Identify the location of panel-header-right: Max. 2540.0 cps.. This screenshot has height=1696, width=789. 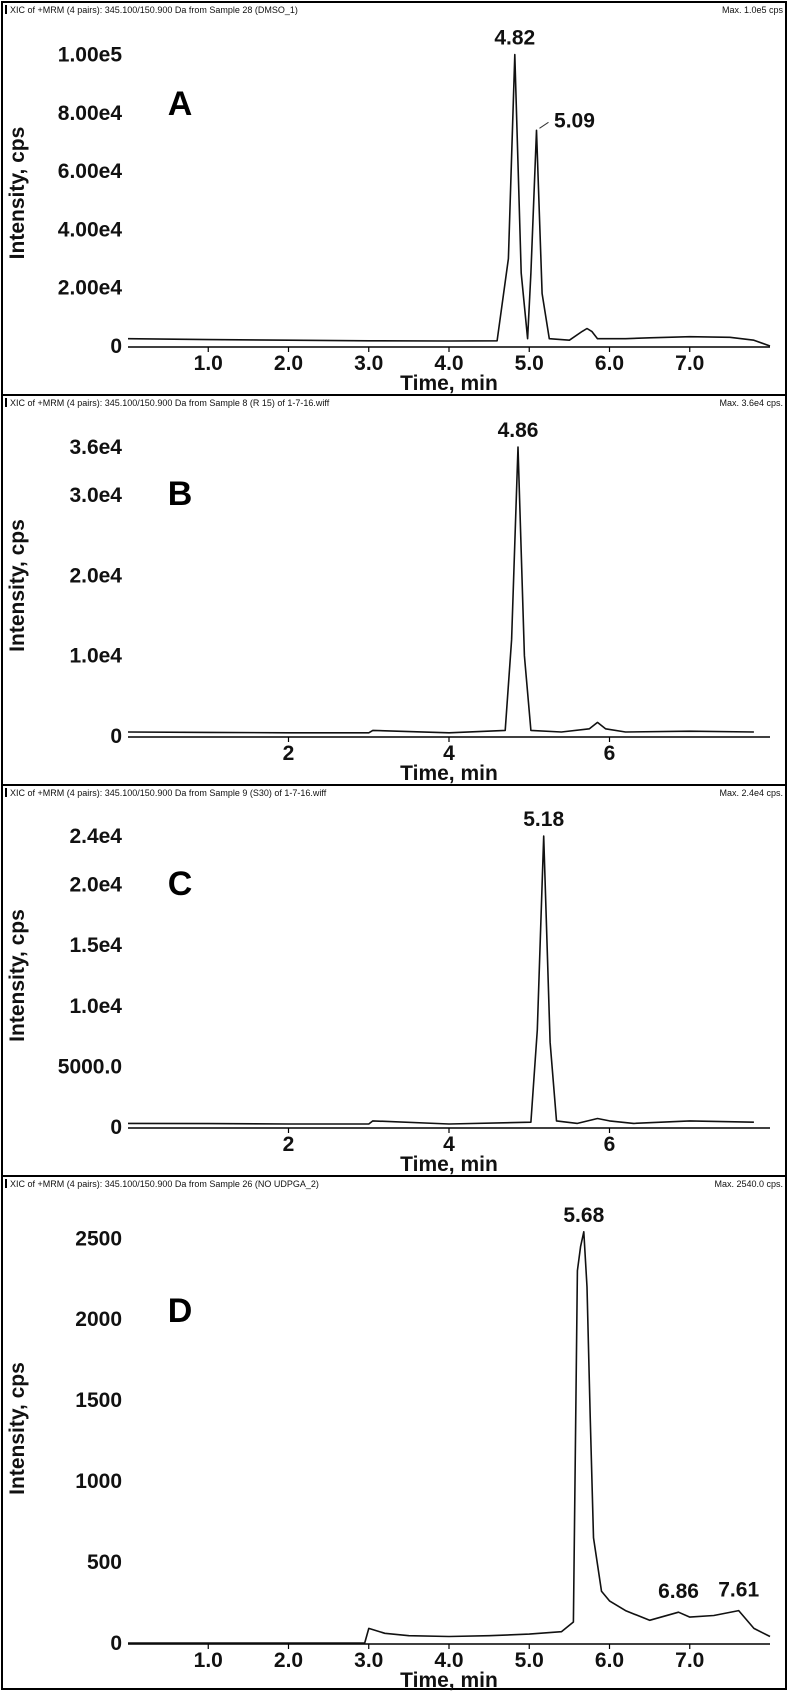
(748, 1184).